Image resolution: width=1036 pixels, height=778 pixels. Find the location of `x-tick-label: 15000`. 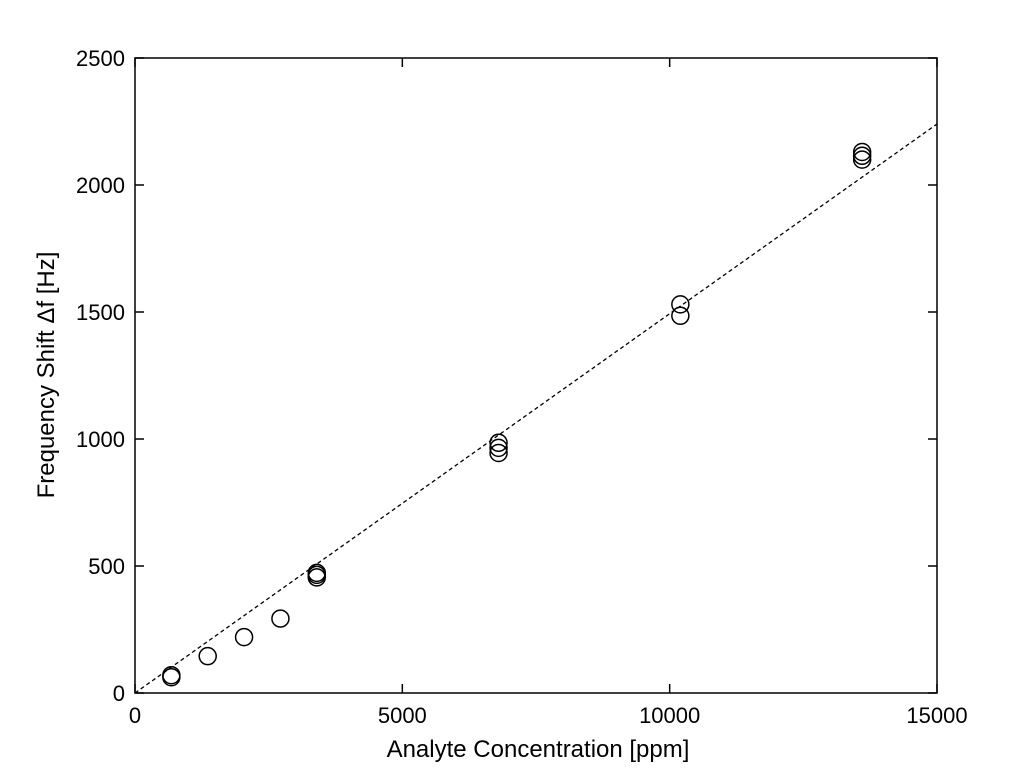

x-tick-label: 15000 is located at coordinates (936, 715).